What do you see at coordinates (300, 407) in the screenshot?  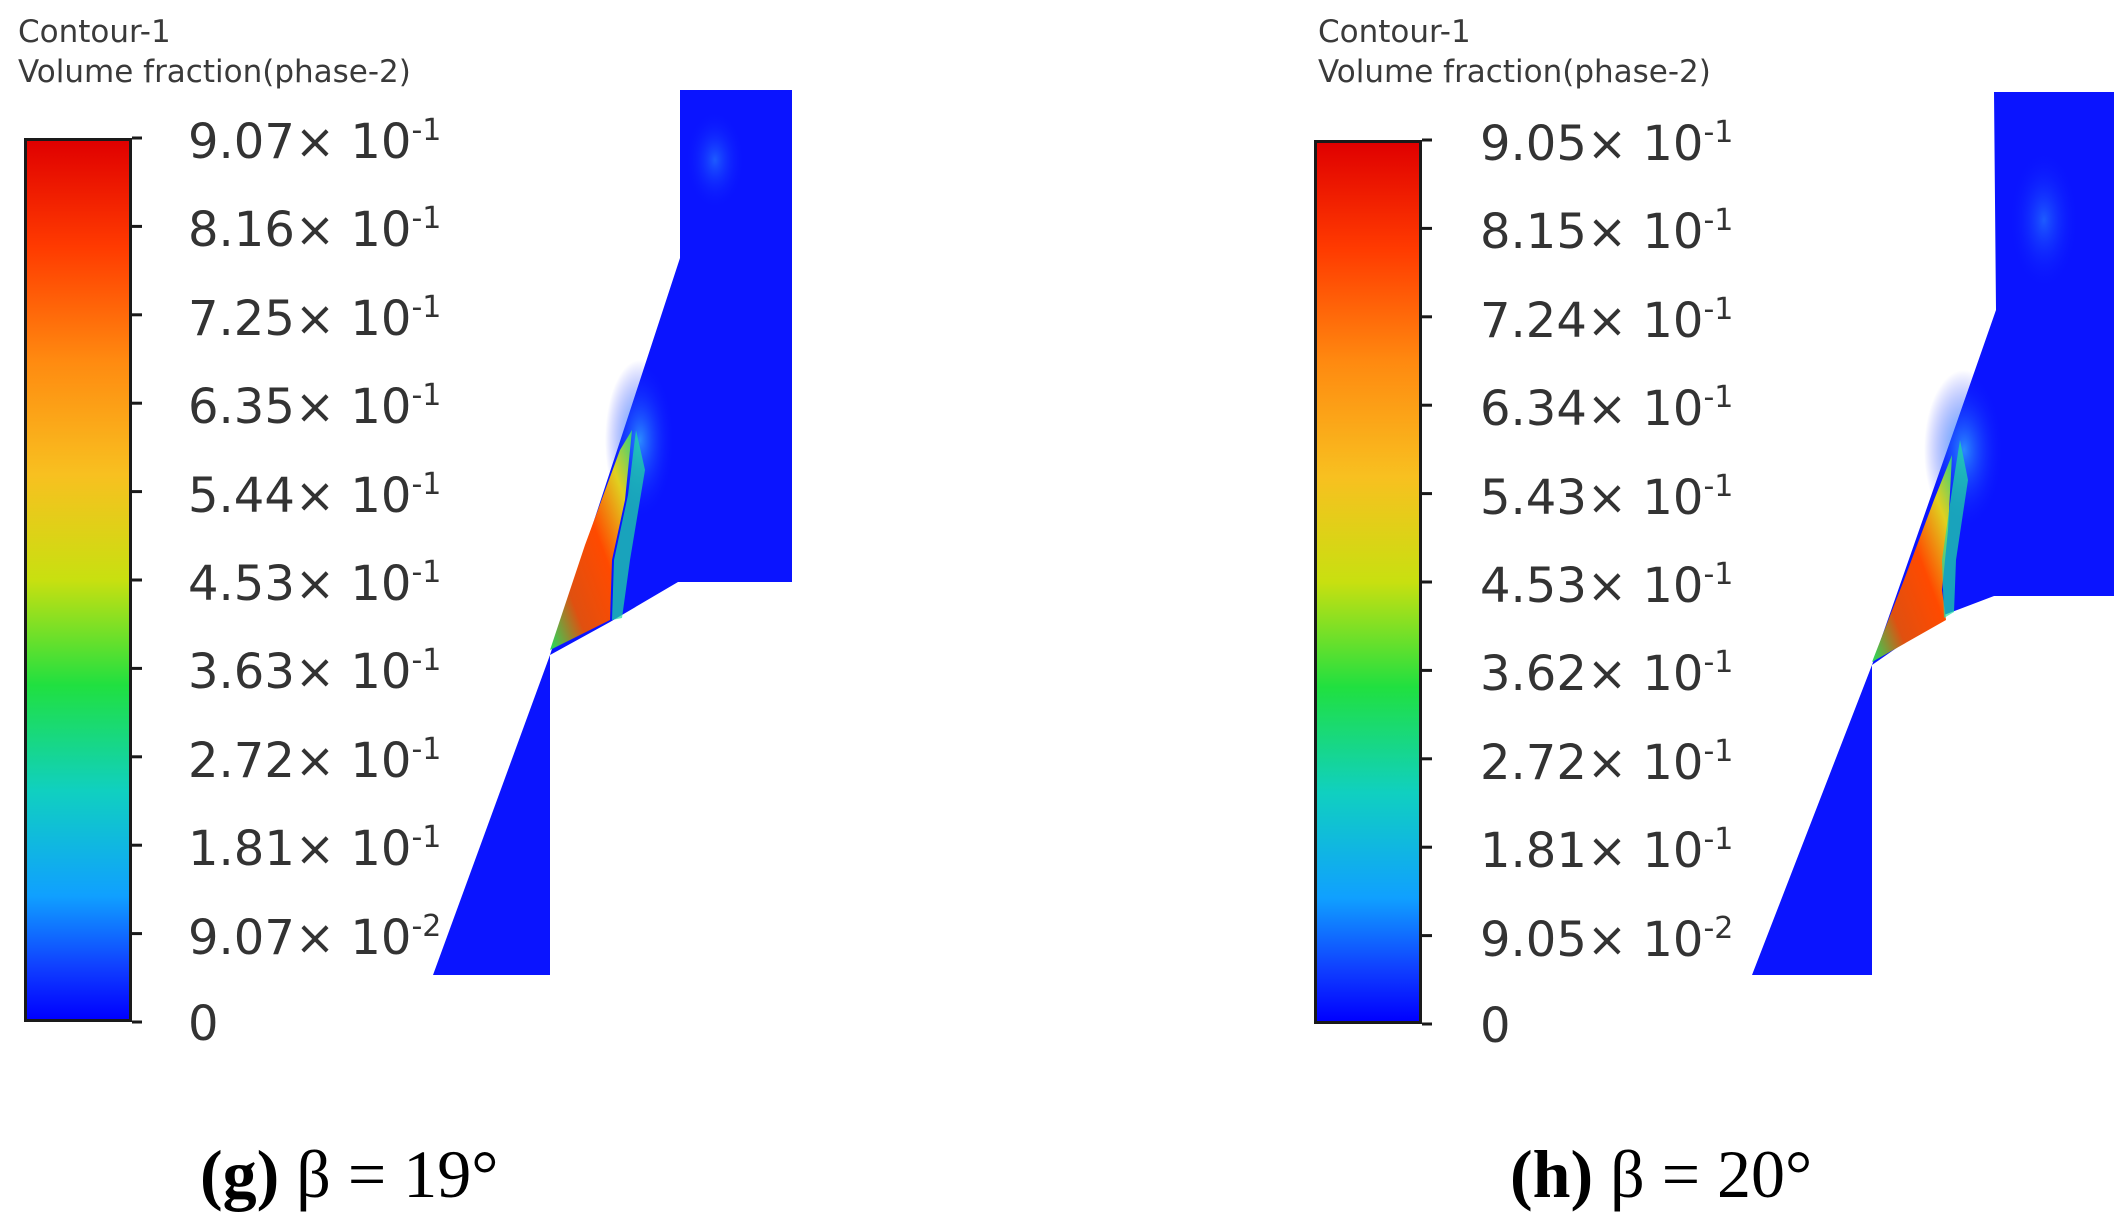 I see `tick-mantissa: 6.35× 10` at bounding box center [300, 407].